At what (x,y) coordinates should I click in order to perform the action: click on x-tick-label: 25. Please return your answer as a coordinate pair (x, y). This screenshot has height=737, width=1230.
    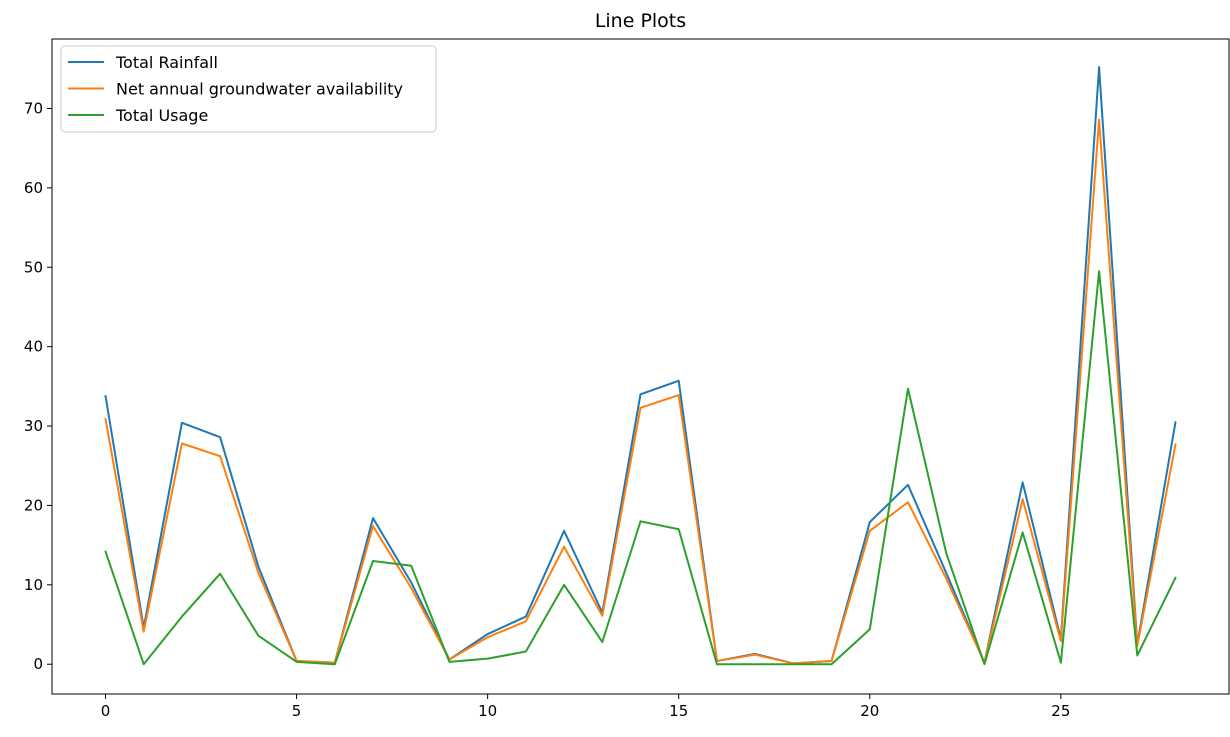
    Looking at the image, I should click on (1060, 711).